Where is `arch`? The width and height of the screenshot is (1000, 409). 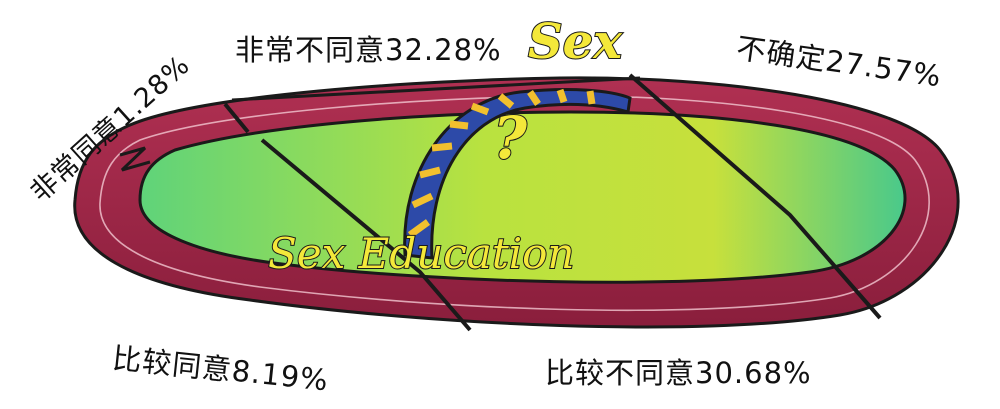 arch is located at coordinates (517, 174).